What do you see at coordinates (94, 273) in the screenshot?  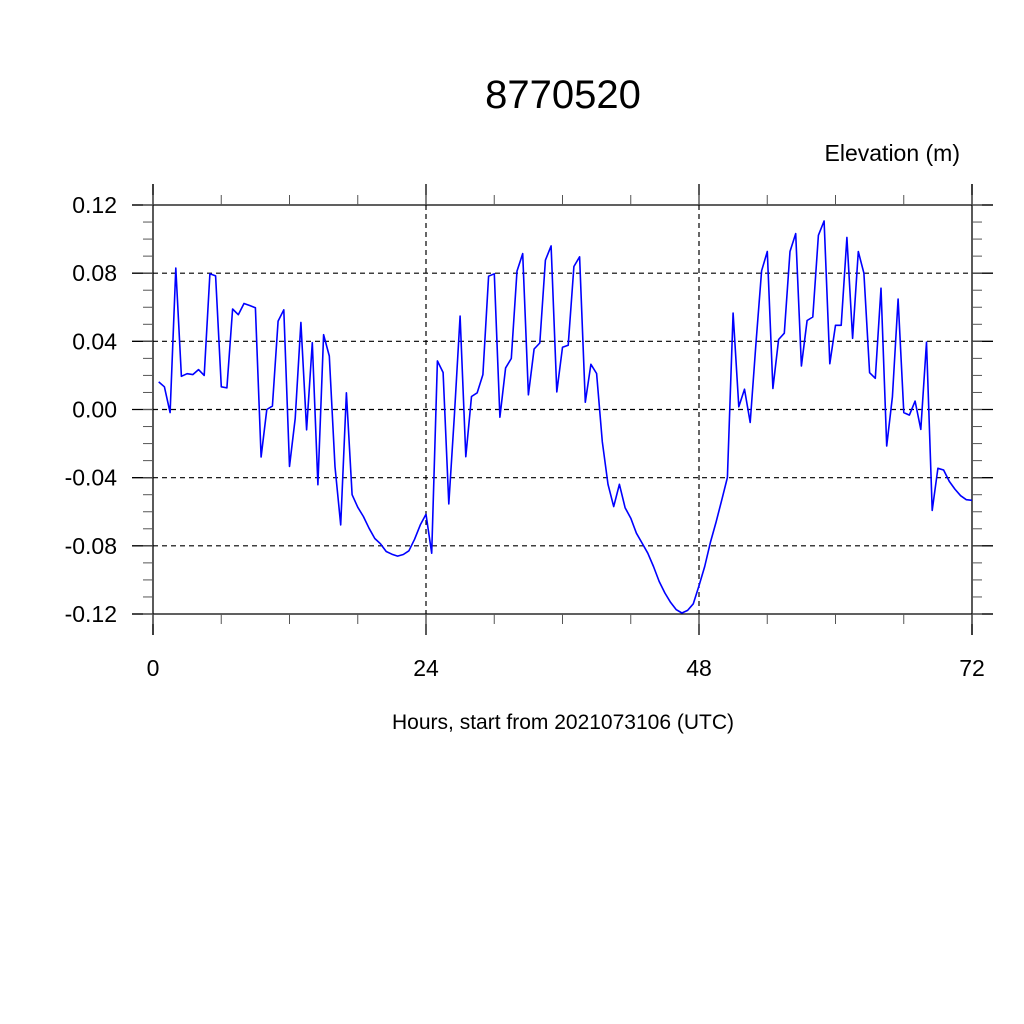 I see `y-tick-label: 0.08` at bounding box center [94, 273].